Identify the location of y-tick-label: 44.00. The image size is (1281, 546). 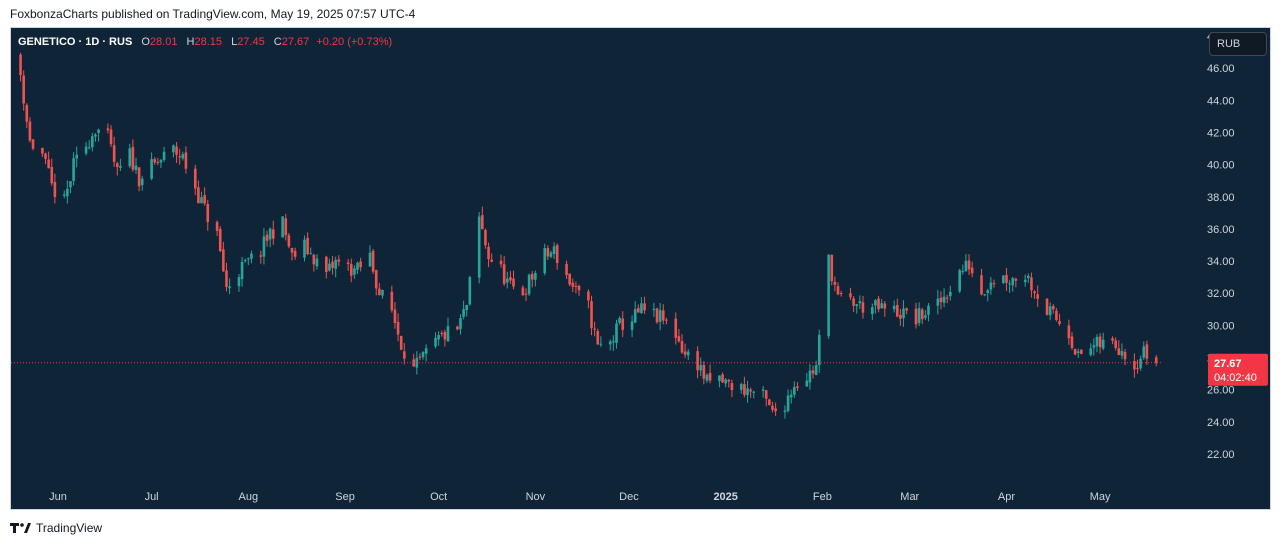
(1221, 101).